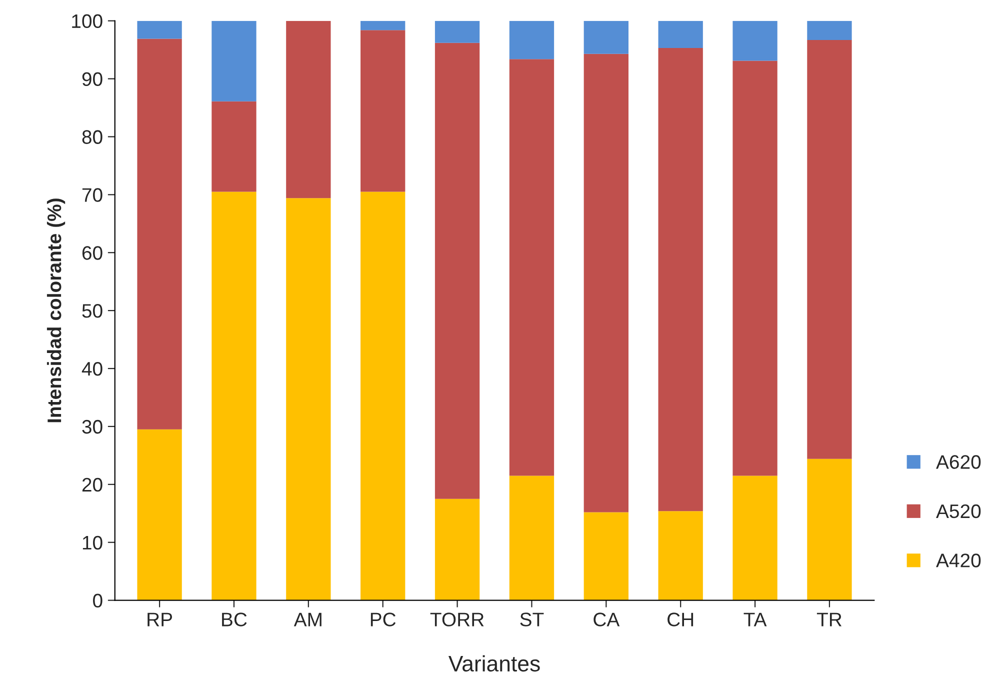 This screenshot has height=694, width=999. Describe the element at coordinates (234, 619) in the screenshot. I see `x-tick-label: BC` at that location.